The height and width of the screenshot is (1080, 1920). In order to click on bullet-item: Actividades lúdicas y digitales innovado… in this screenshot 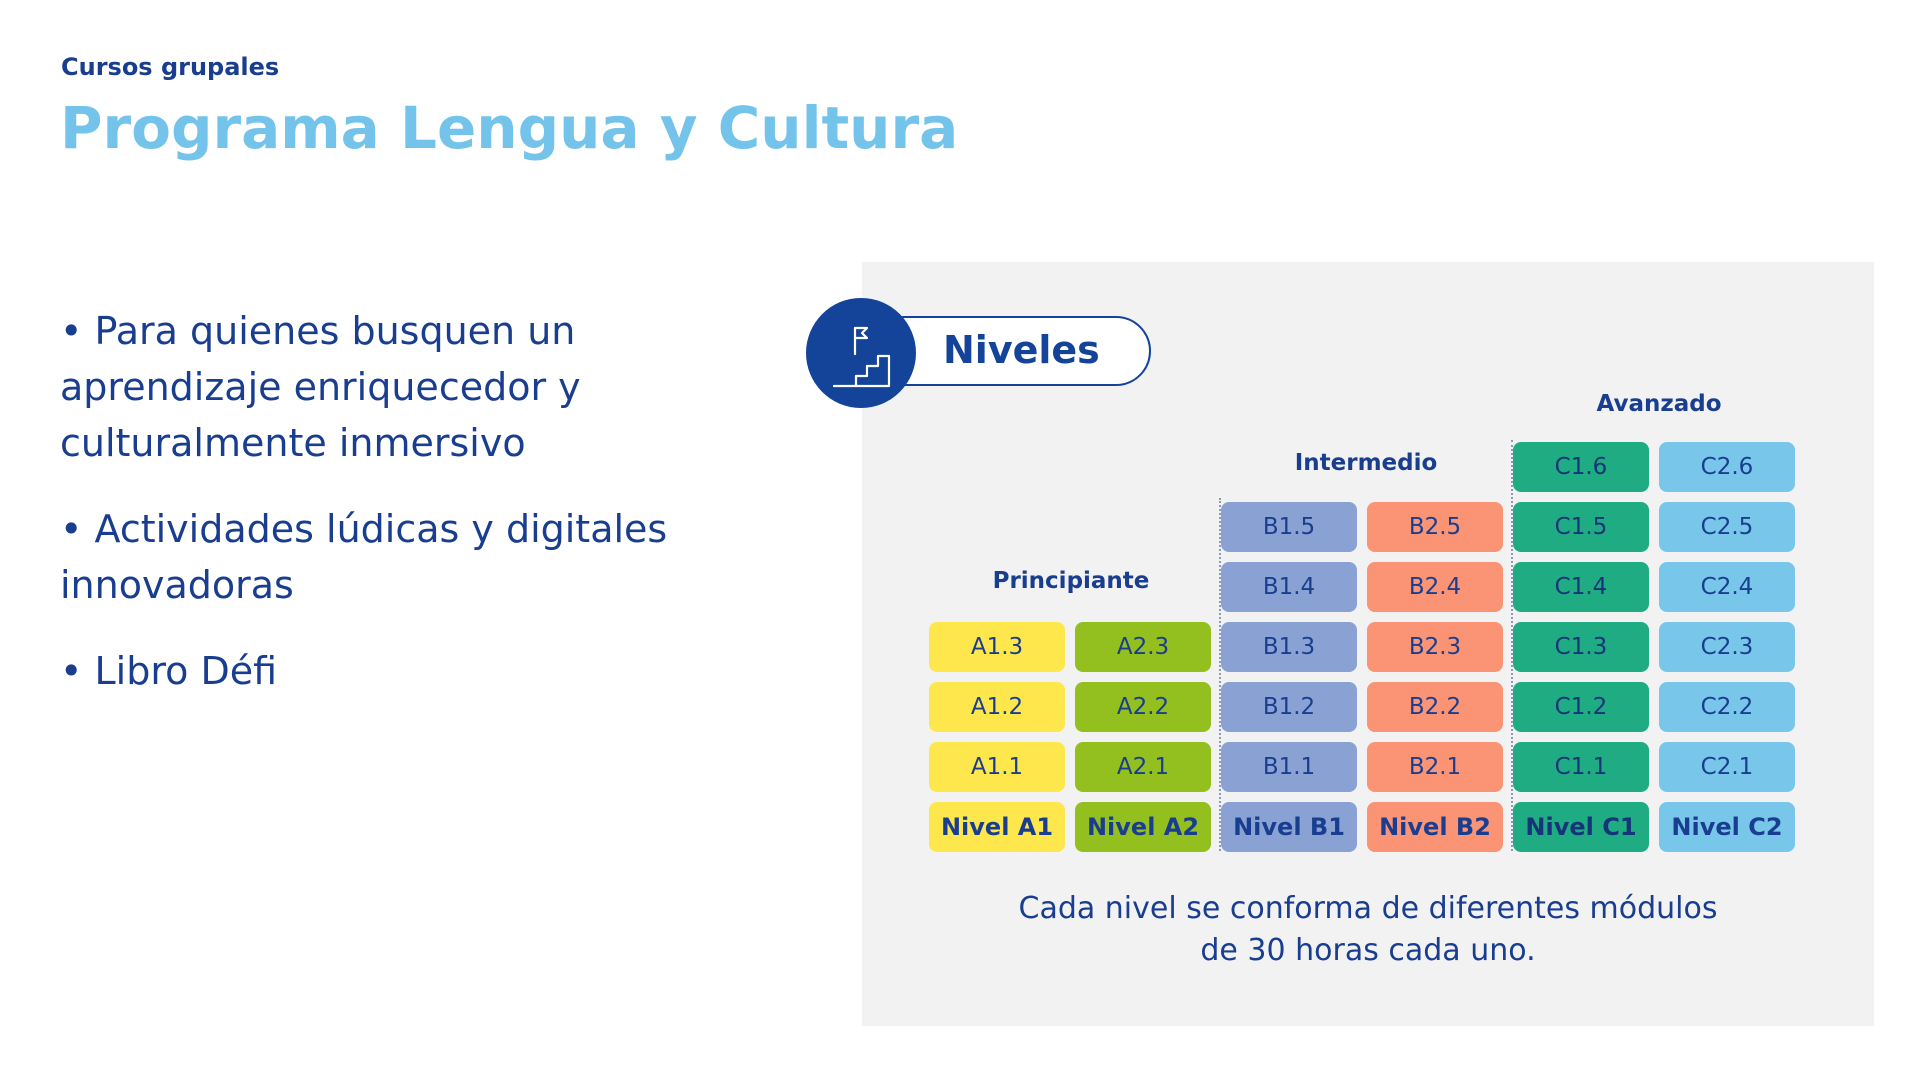, I will do `click(410, 557)`.